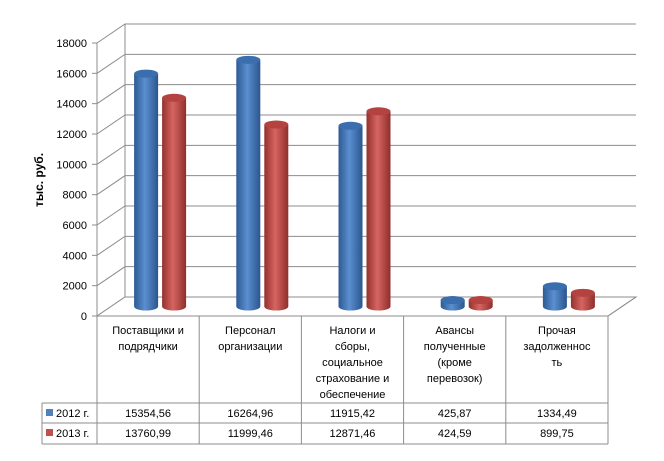 The image size is (664, 461). I want to click on category-label: перевозок), so click(455, 379).